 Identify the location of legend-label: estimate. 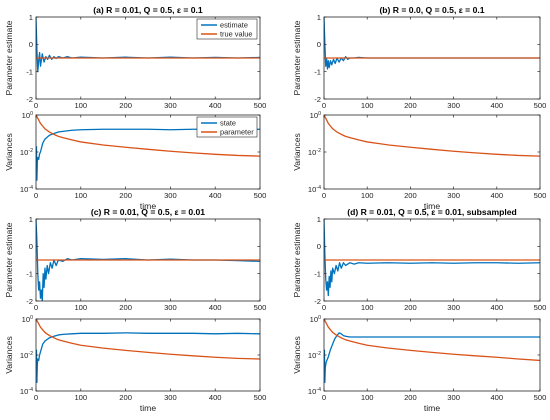
(234, 25).